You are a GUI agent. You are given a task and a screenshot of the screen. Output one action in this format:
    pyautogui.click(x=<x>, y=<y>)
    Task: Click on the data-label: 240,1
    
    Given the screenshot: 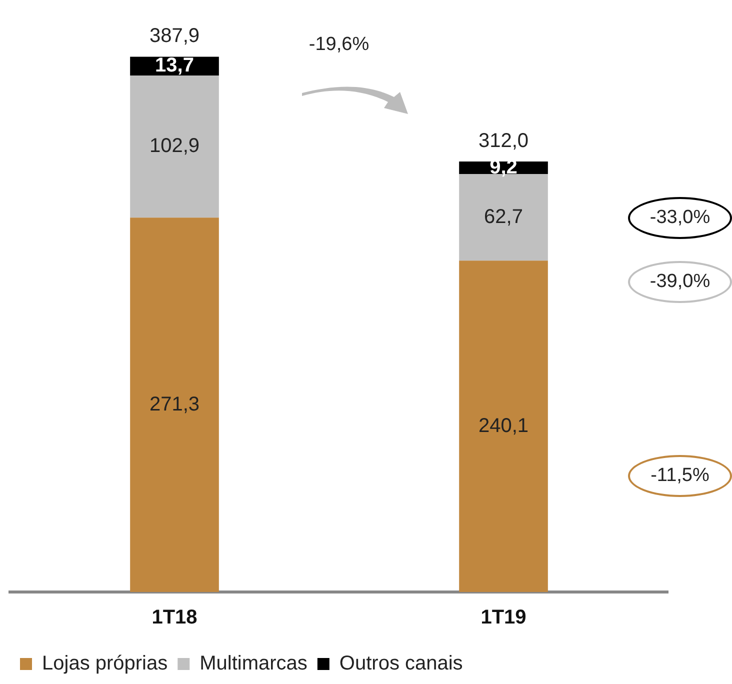 What is the action you would take?
    pyautogui.click(x=503, y=425)
    